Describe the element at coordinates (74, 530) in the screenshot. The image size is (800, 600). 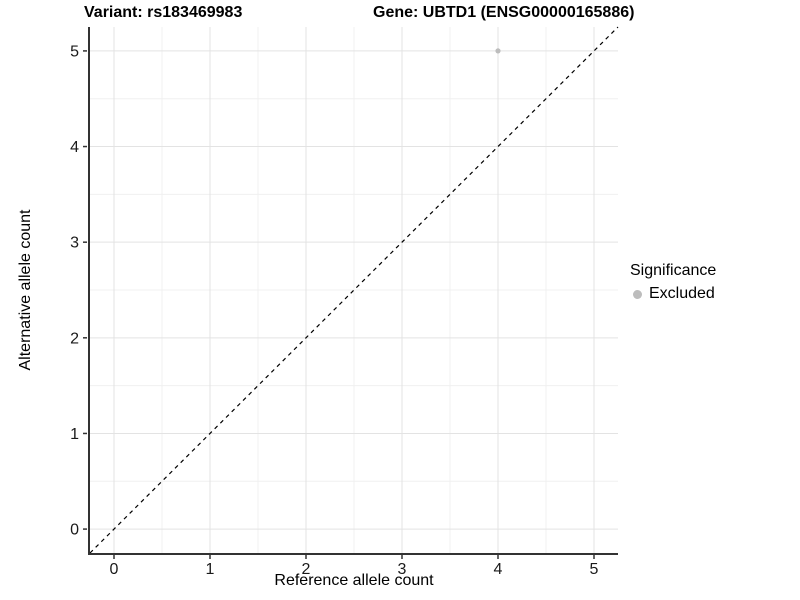
I see `y-tick-label: 0` at that location.